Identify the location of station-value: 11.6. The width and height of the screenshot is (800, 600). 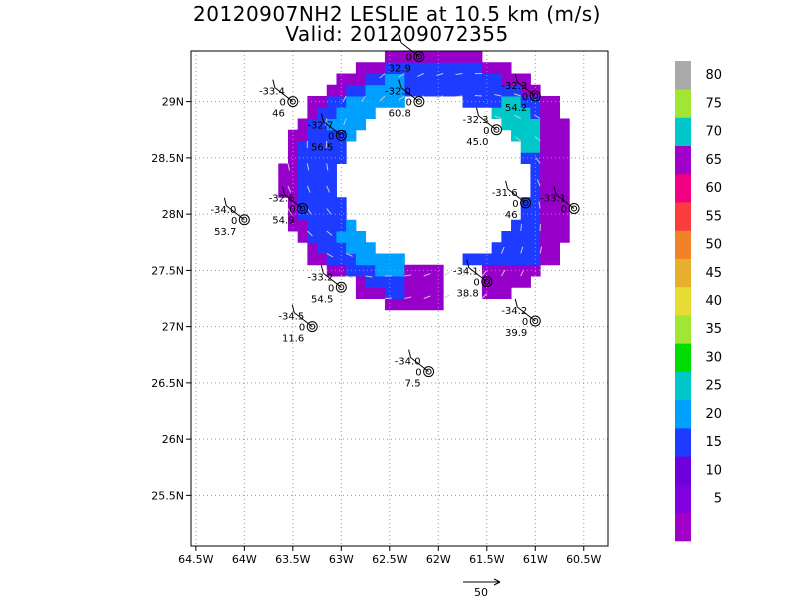
(293, 339).